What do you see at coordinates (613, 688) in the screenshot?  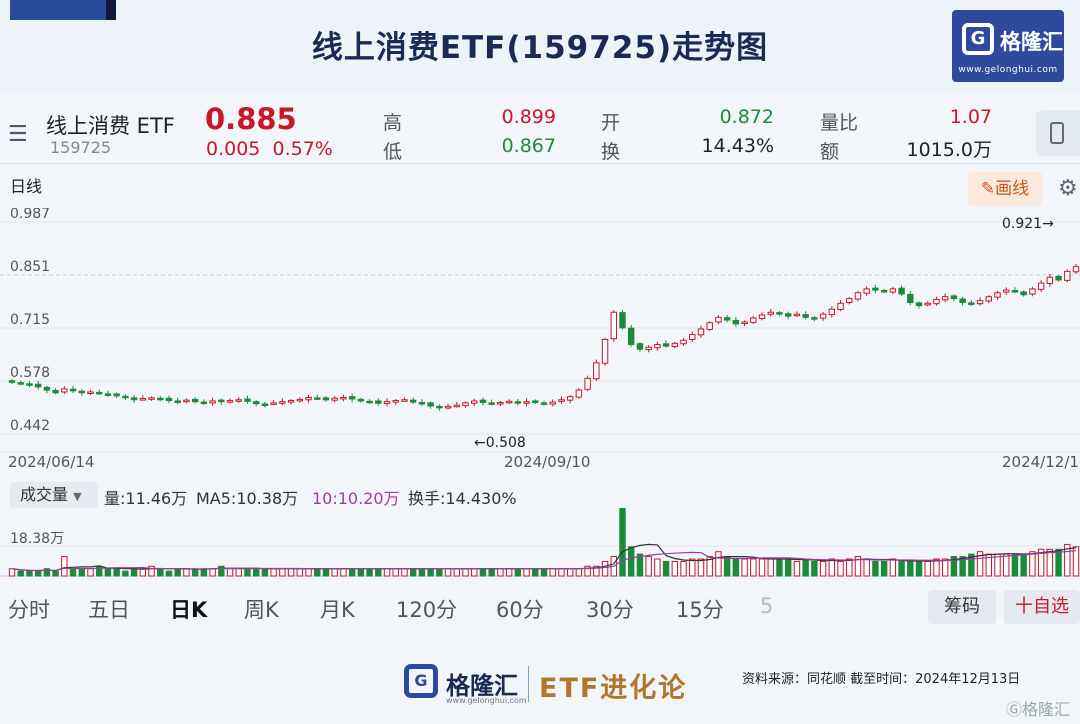 I see `footer-slogan: ETF进化论` at bounding box center [613, 688].